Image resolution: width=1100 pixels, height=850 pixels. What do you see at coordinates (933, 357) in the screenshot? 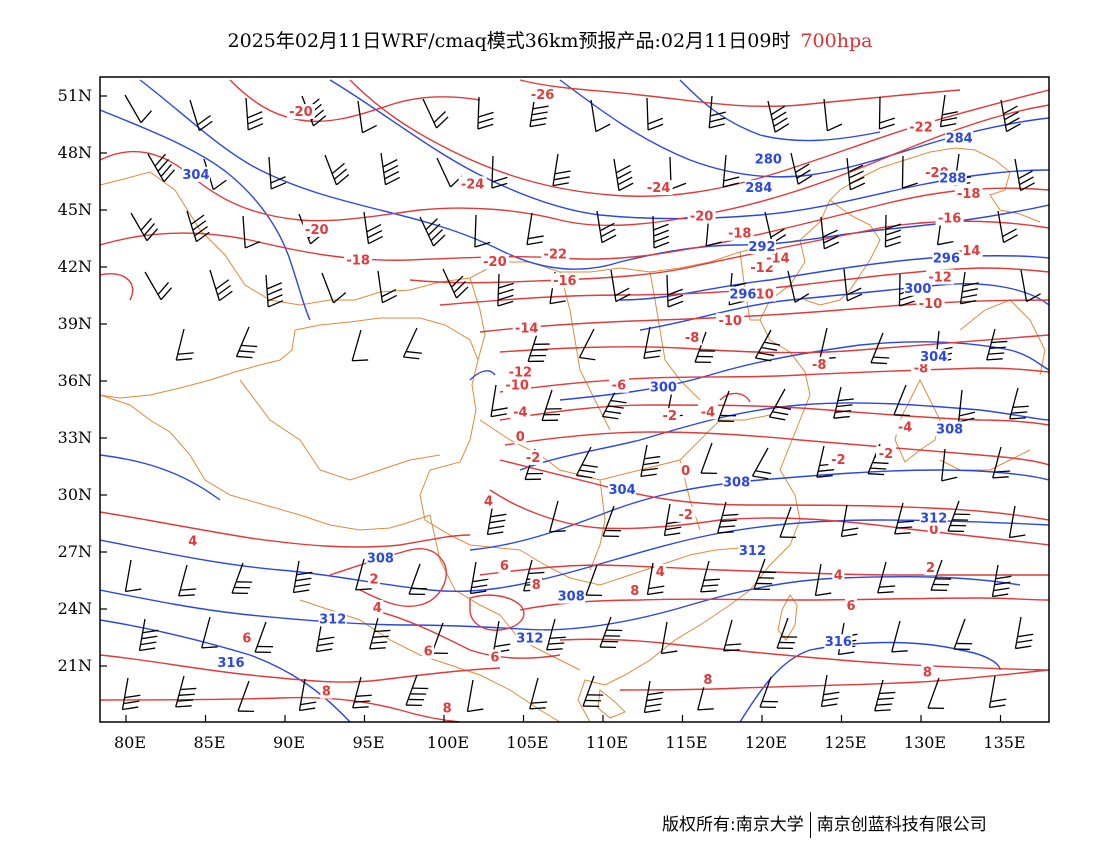
I see `height-label: 304` at bounding box center [933, 357].